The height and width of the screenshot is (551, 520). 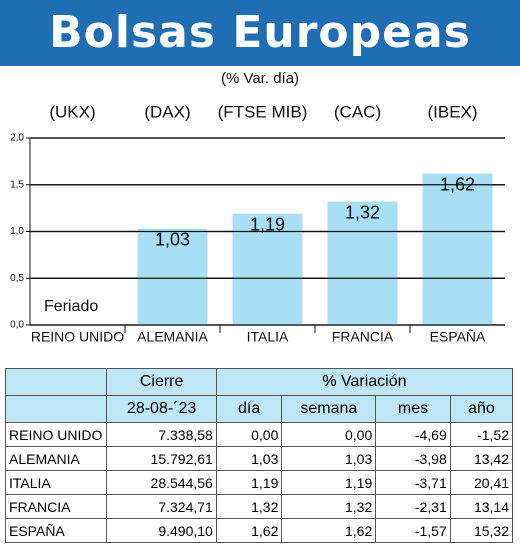 What do you see at coordinates (413, 530) in the screenshot?
I see `table-cell: -1,57` at bounding box center [413, 530].